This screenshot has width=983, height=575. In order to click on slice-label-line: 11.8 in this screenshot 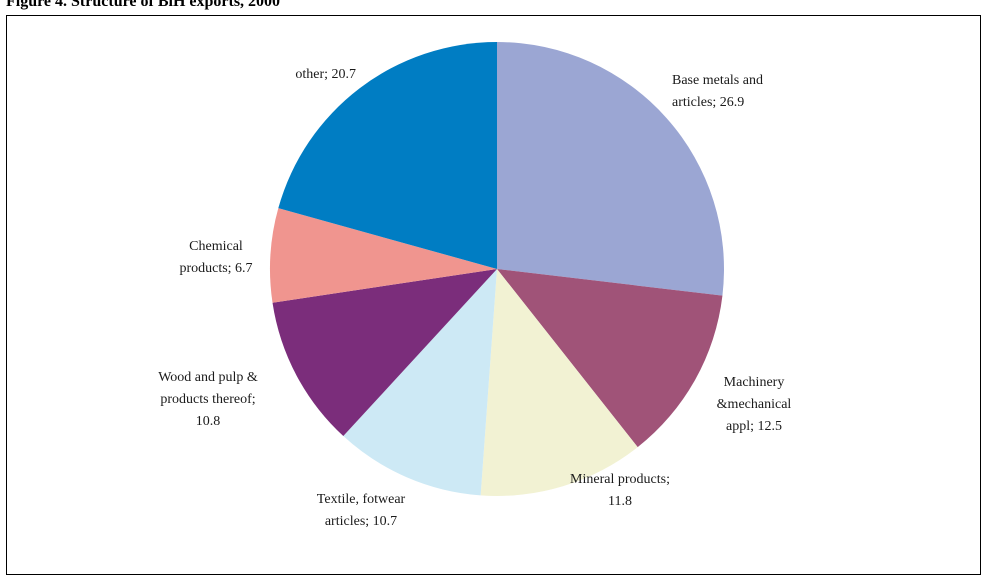, I will do `click(620, 501)`.